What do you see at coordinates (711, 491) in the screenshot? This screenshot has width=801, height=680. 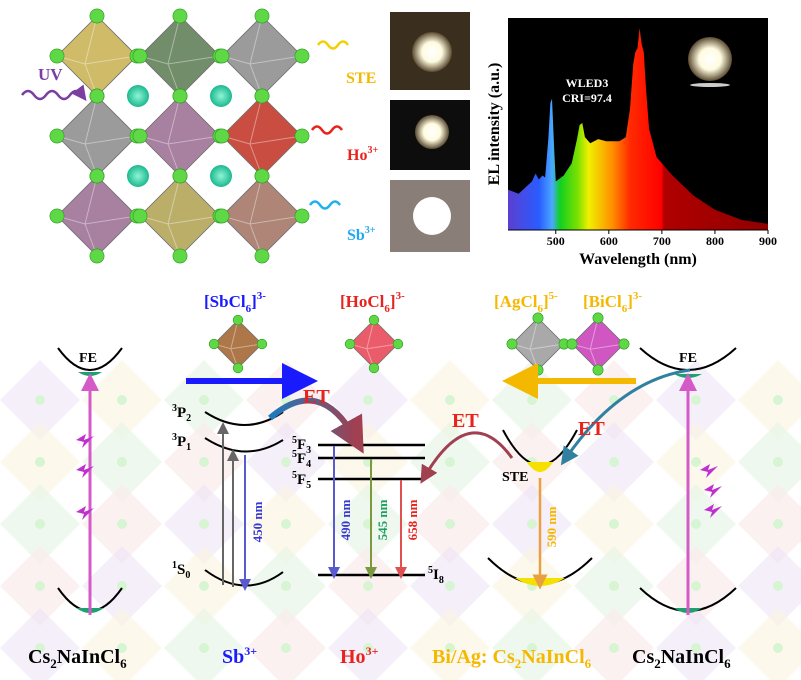 I see `lightning-icons-right` at bounding box center [711, 491].